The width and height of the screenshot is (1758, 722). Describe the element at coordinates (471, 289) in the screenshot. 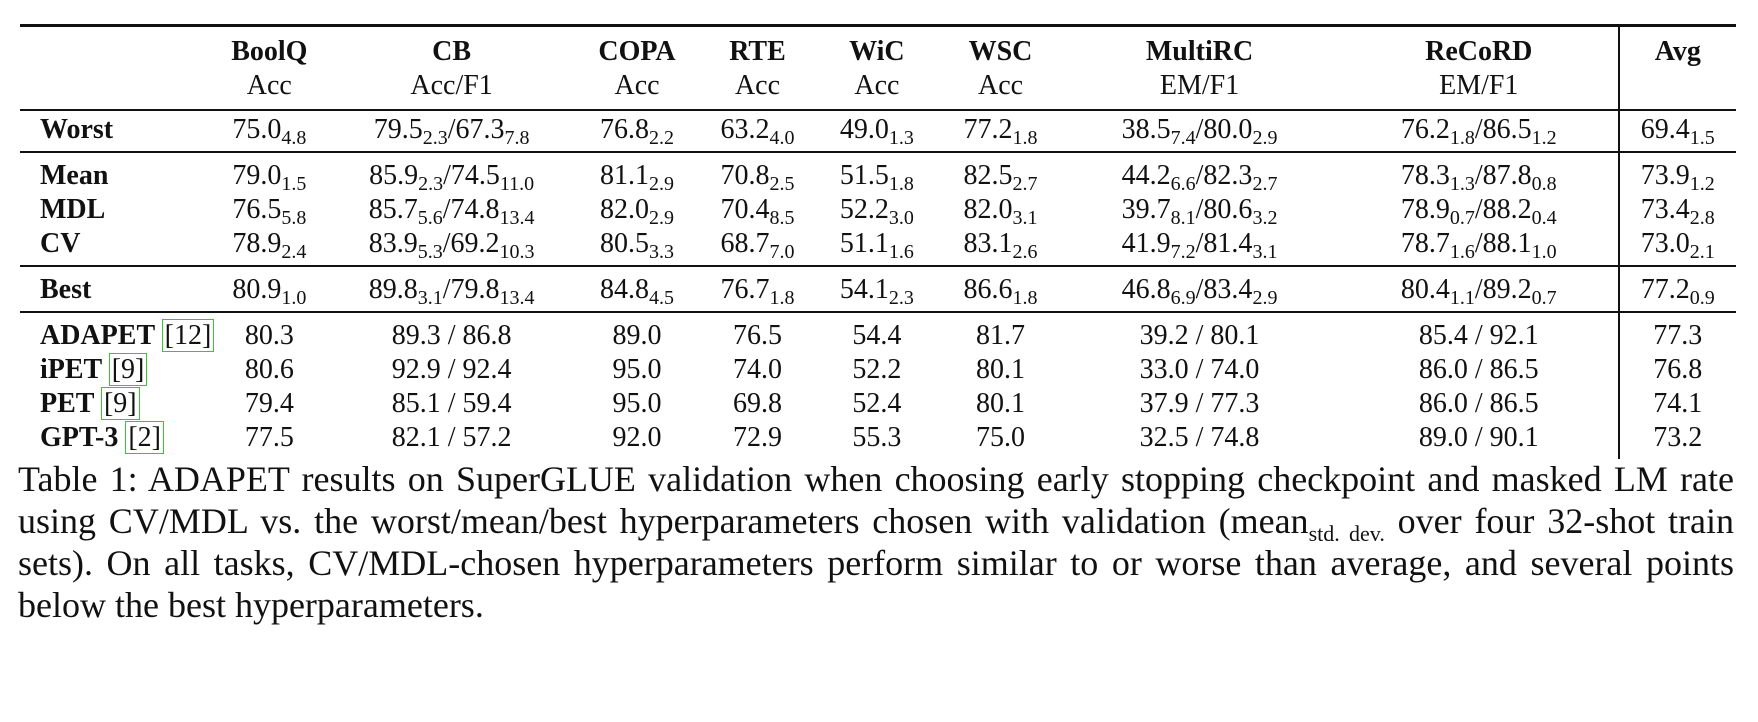

I see `cell-value: /79.8` at that location.